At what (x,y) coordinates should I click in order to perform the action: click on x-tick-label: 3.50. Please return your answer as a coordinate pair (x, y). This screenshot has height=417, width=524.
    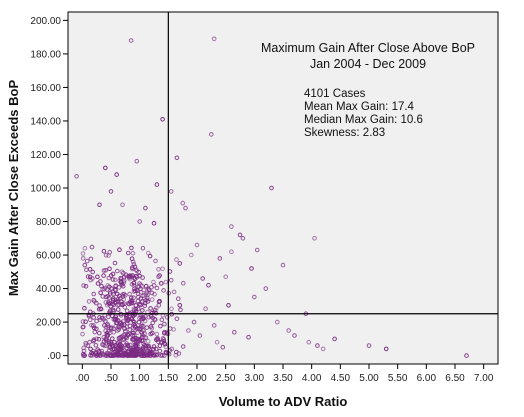
    Looking at the image, I should click on (283, 378).